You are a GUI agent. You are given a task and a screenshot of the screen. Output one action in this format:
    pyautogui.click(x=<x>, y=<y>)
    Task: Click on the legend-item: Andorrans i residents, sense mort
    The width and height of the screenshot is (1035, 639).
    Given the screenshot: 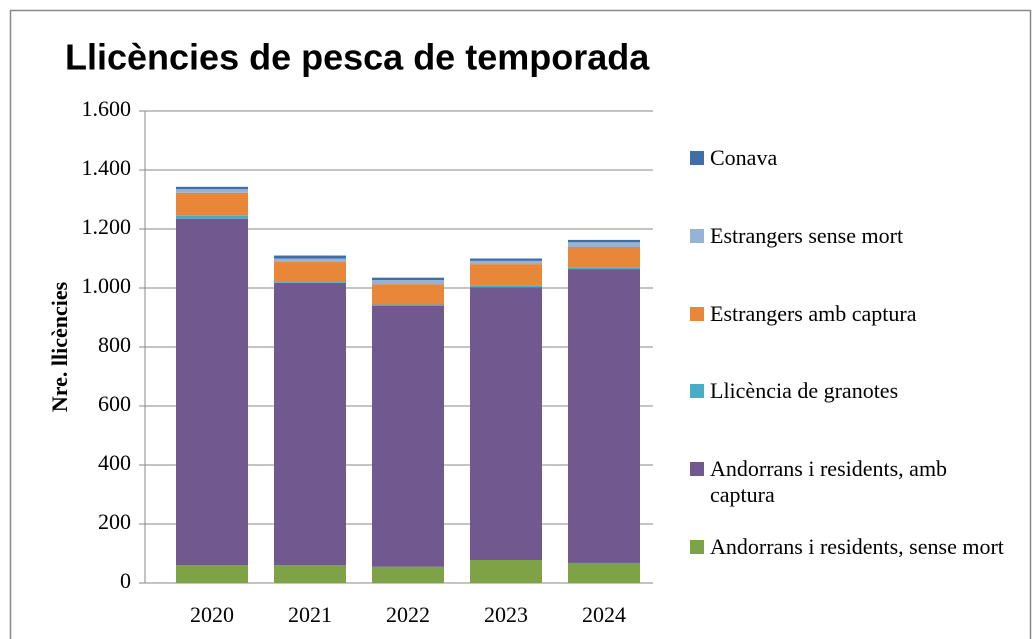 What is the action you would take?
    pyautogui.click(x=850, y=547)
    